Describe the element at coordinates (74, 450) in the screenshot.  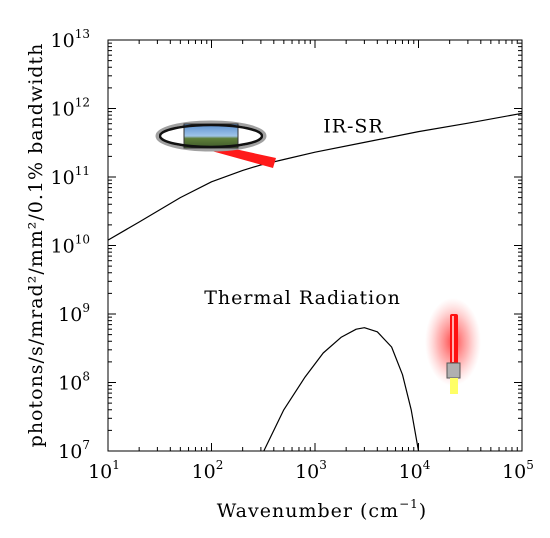
I see `y-tick-label: 10⁷` at that location.